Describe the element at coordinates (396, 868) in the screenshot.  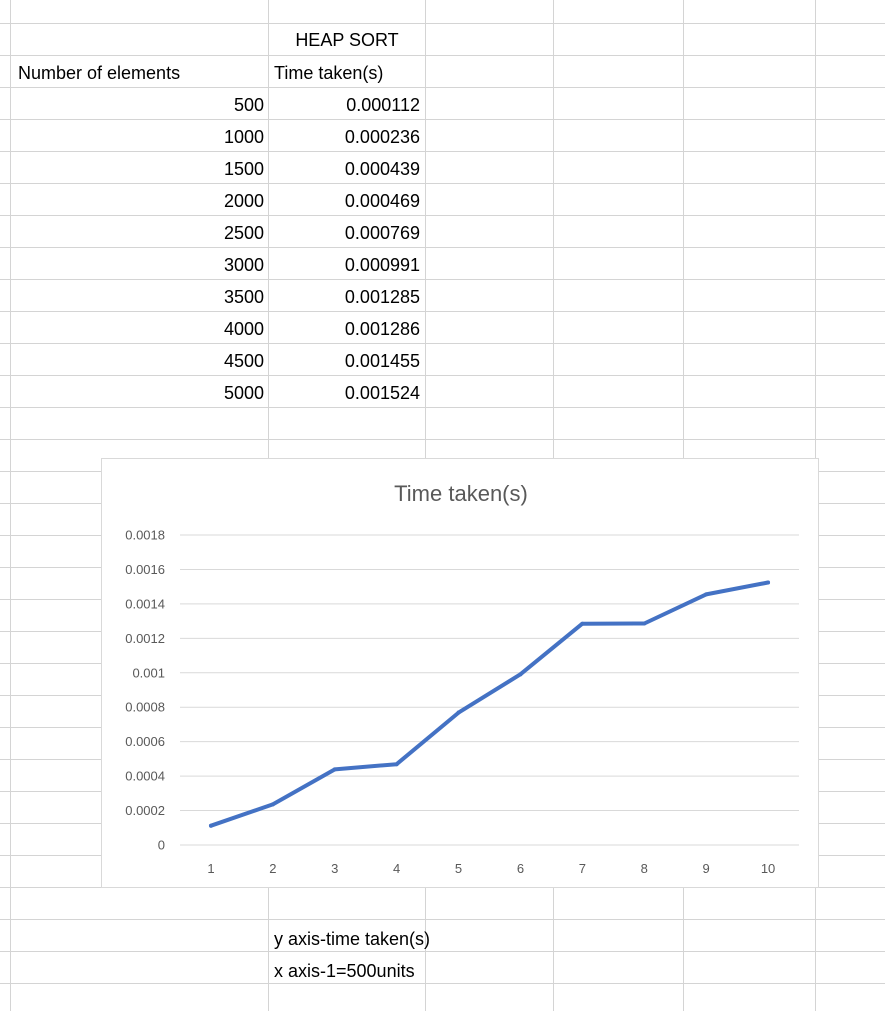
I see `x-tick-label: 4` at that location.